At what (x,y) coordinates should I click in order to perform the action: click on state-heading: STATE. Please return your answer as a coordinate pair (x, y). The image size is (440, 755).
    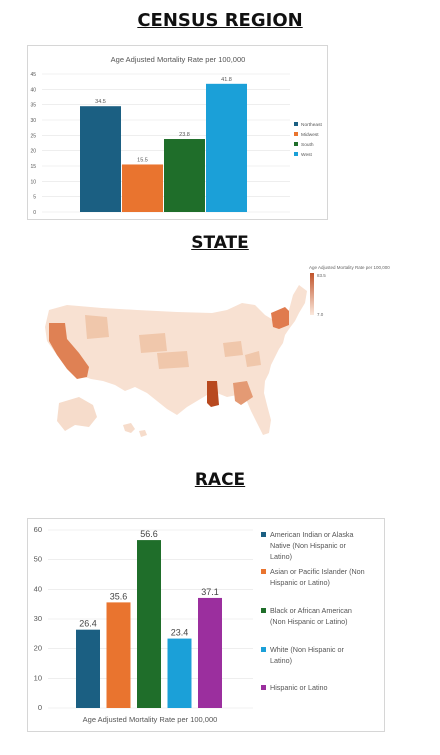
    Looking at the image, I should click on (220, 243).